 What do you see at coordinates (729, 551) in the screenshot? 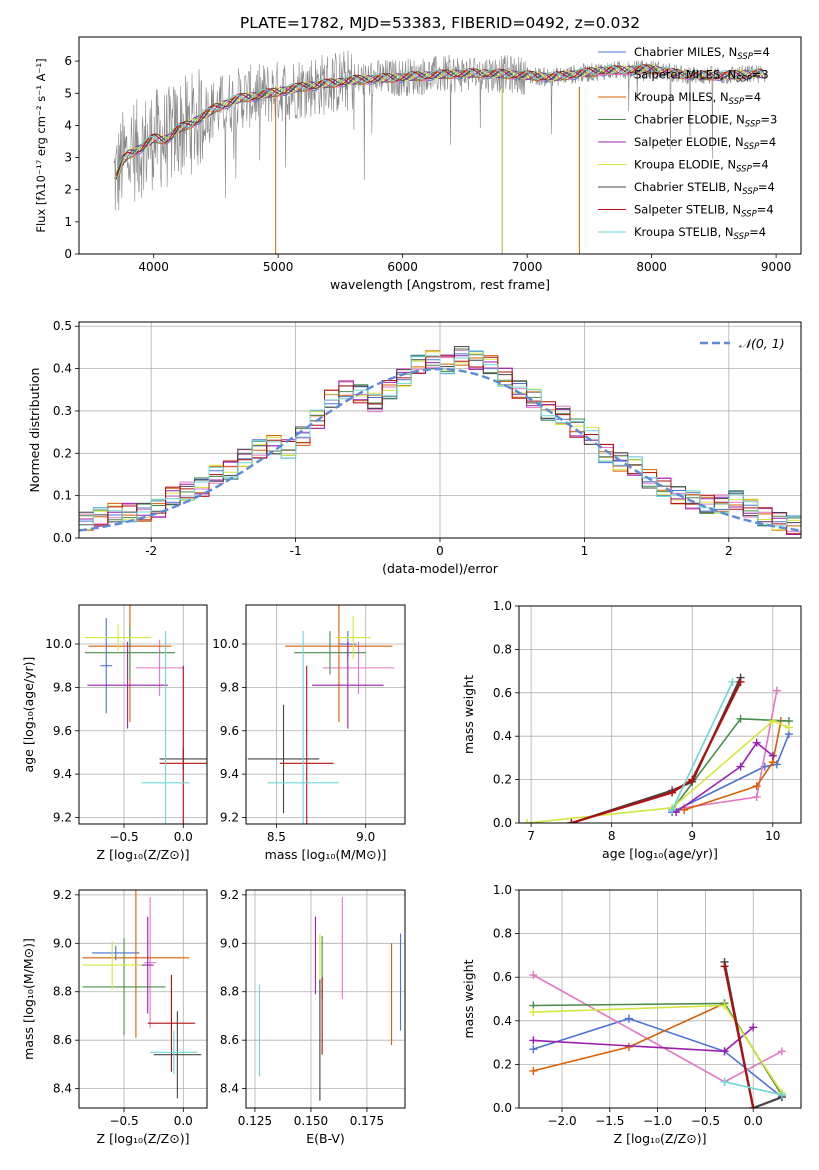
I see `x-tick-label: 2` at bounding box center [729, 551].